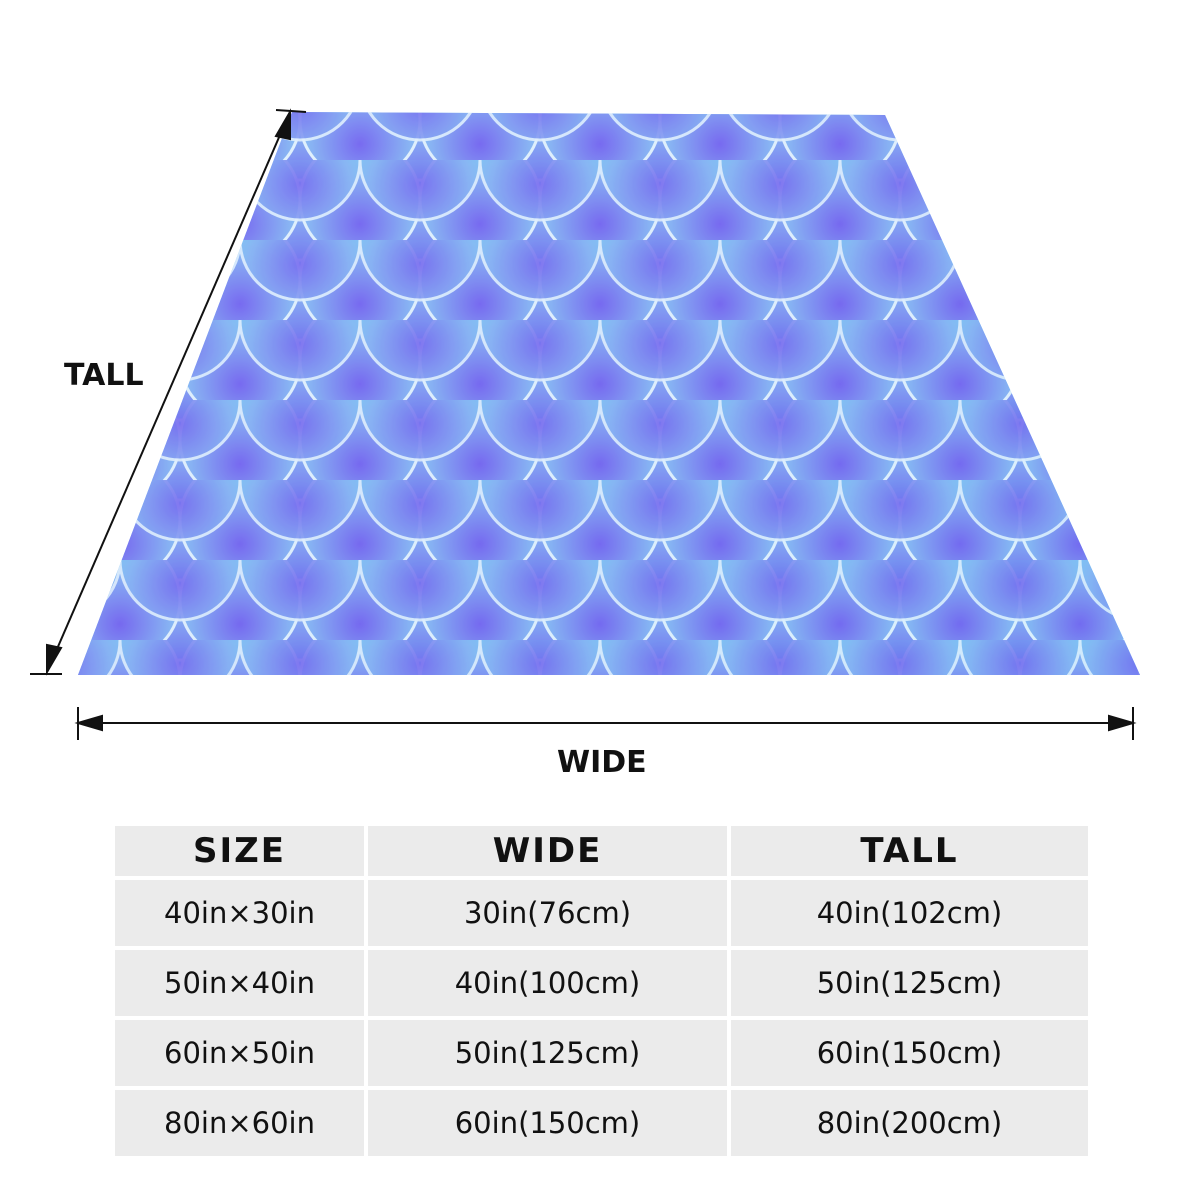  What do you see at coordinates (547, 983) in the screenshot?
I see `table-cell: 40in(100cm)` at bounding box center [547, 983].